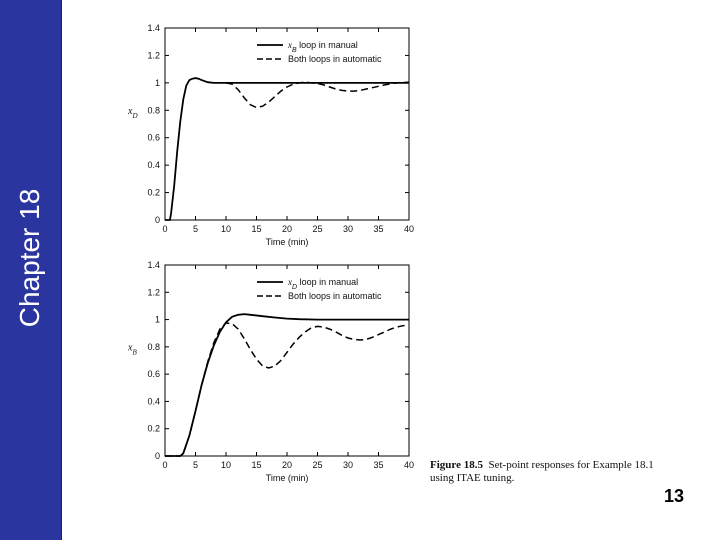  What do you see at coordinates (674, 496) in the screenshot?
I see `page-number: 13` at bounding box center [674, 496].